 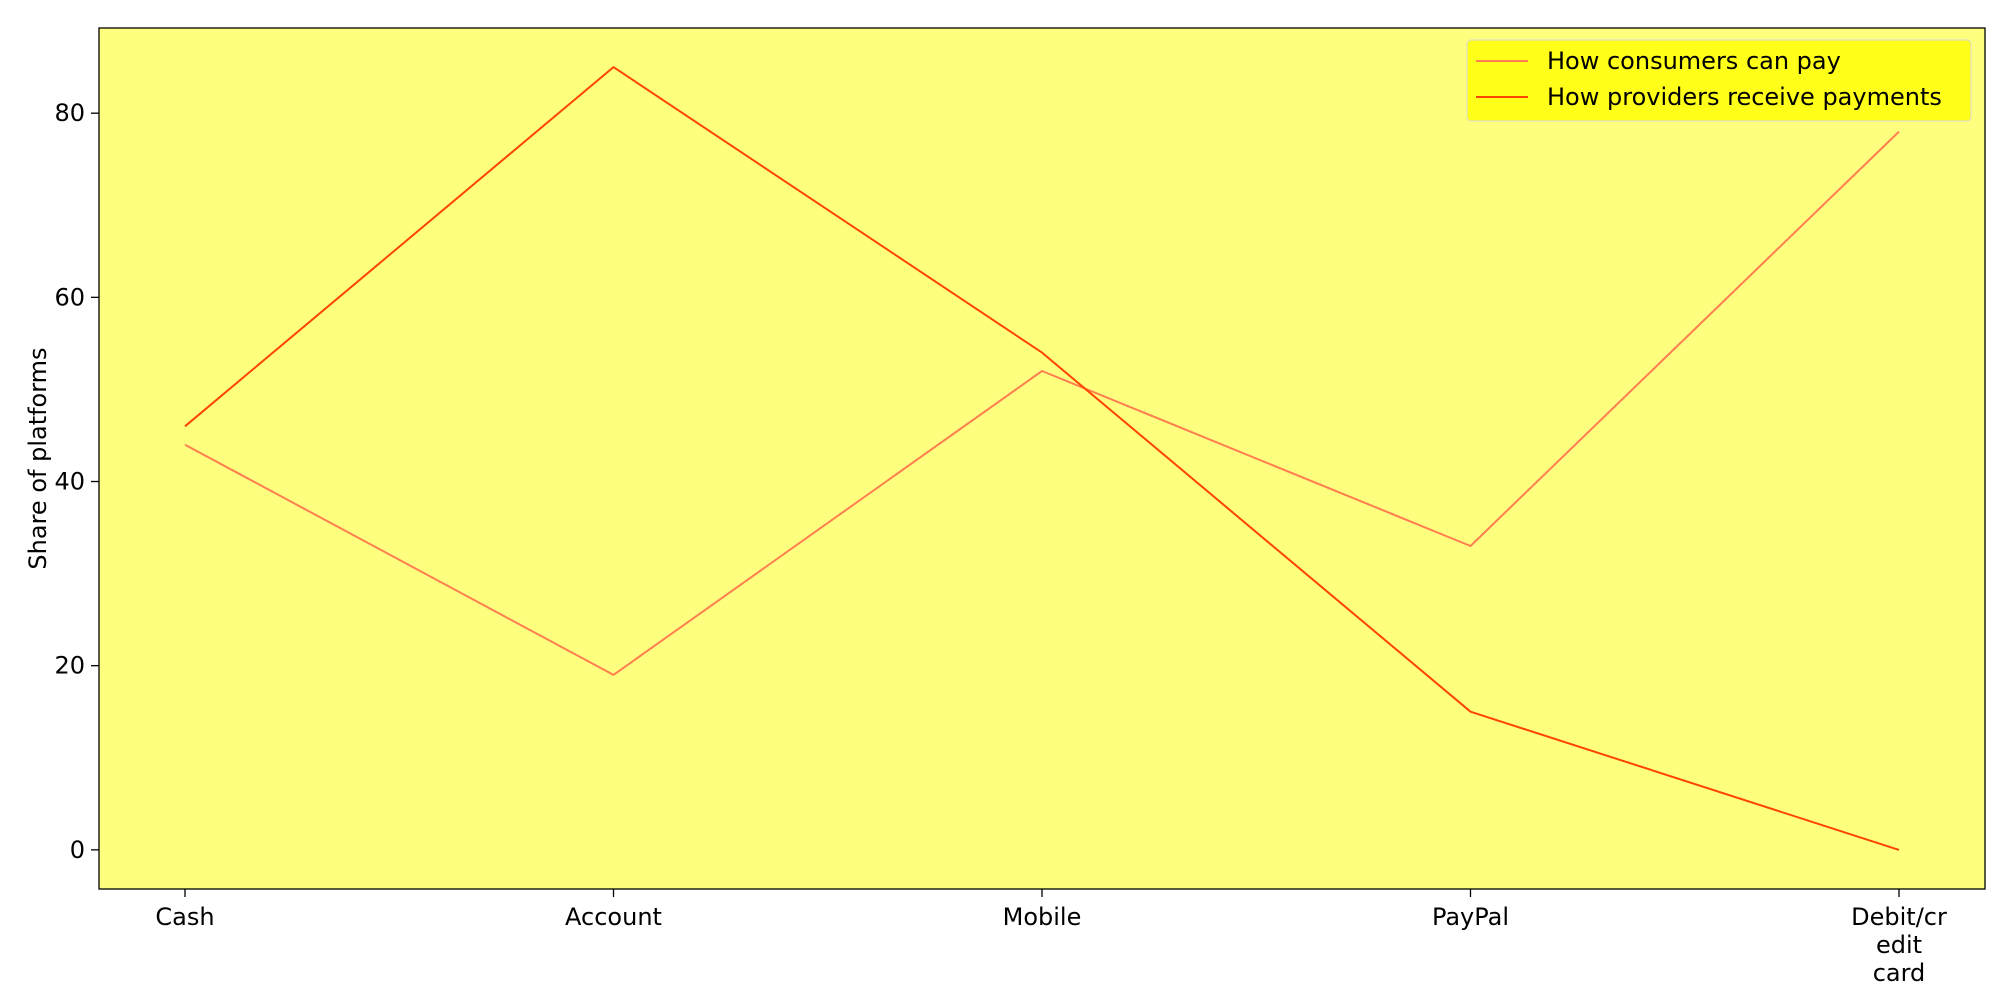 What do you see at coordinates (1899, 945) in the screenshot?
I see `x-tick-label: Debit/cr edit card` at bounding box center [1899, 945].